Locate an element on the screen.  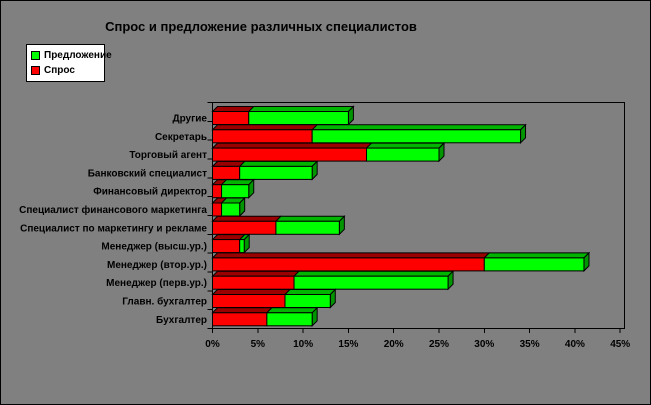
category-label: Бухгалтер is located at coordinates (181, 320).